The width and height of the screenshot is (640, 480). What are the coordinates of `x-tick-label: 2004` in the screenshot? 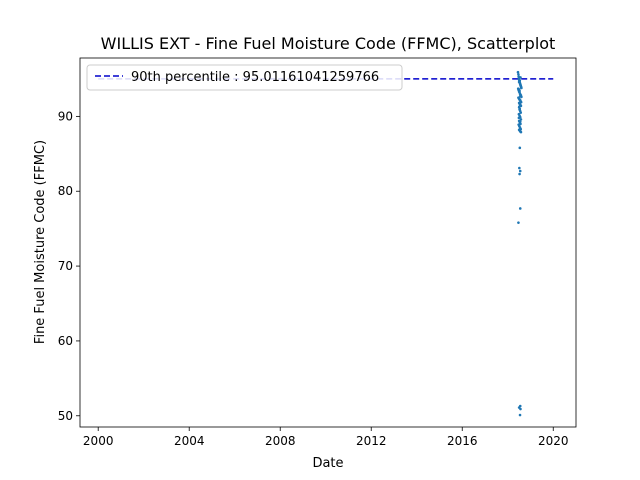 It's located at (189, 441).